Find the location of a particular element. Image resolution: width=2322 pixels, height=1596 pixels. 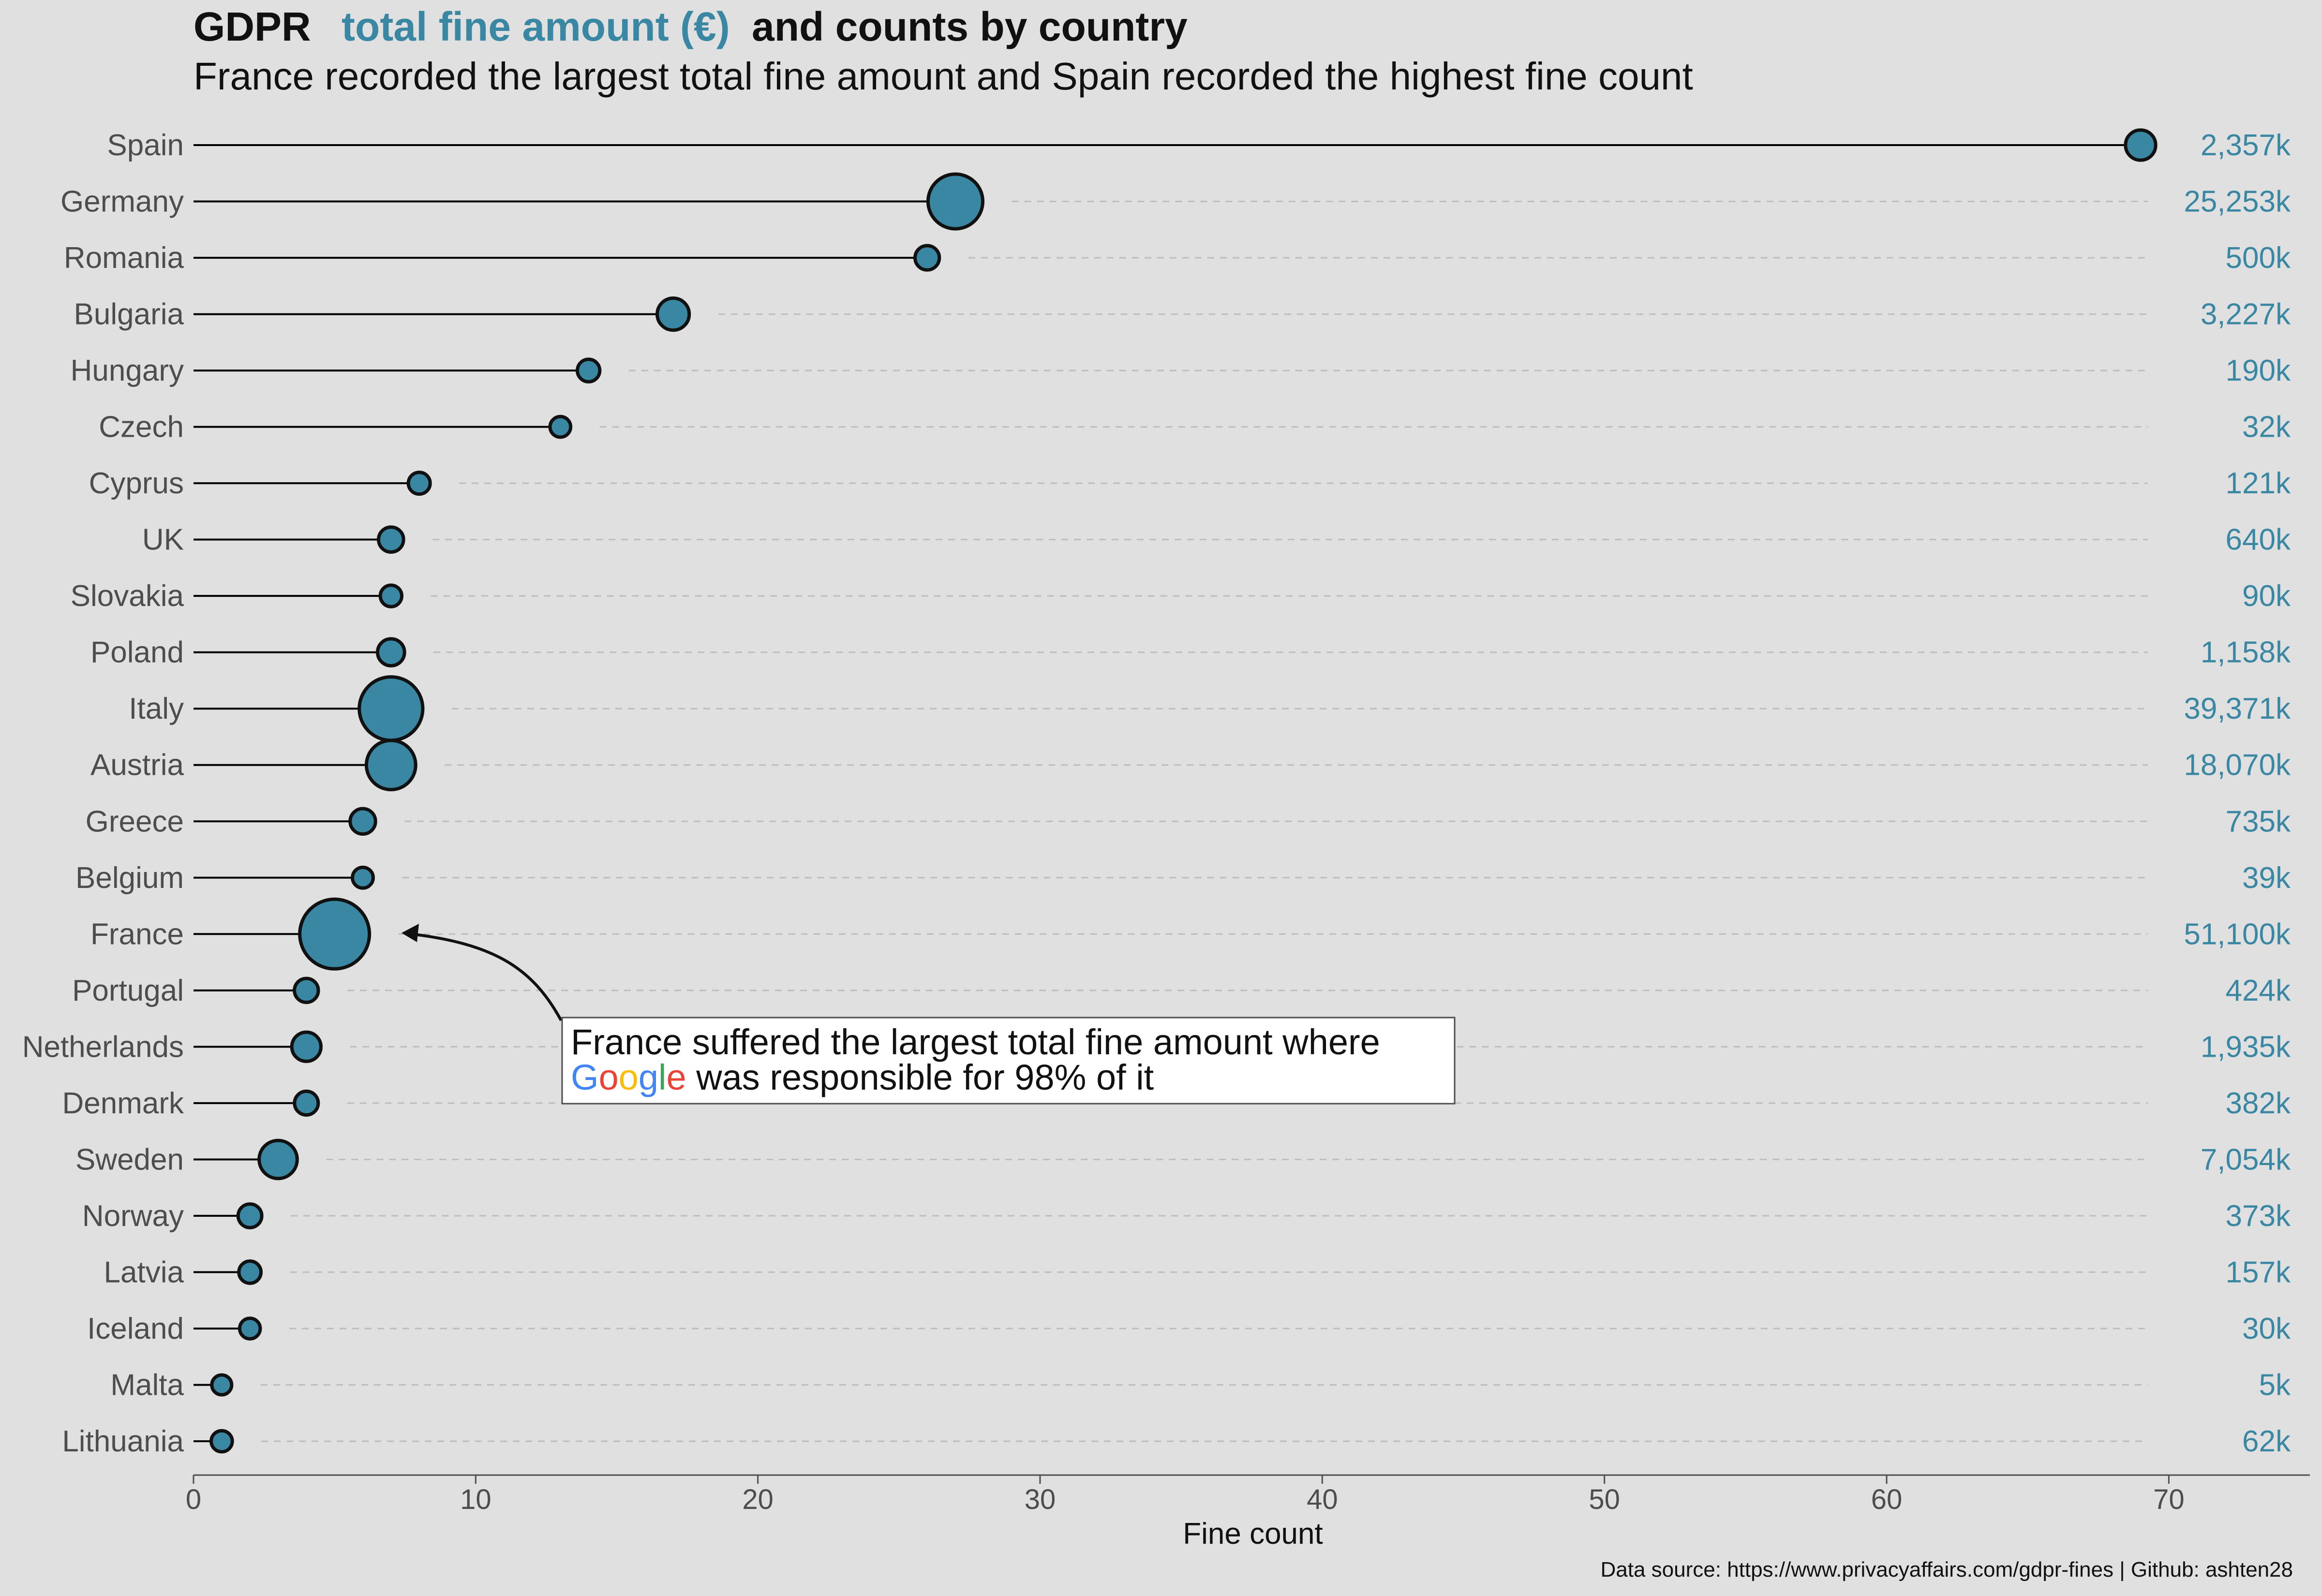

amount-label-denmark: 382k is located at coordinates (2258, 1103).